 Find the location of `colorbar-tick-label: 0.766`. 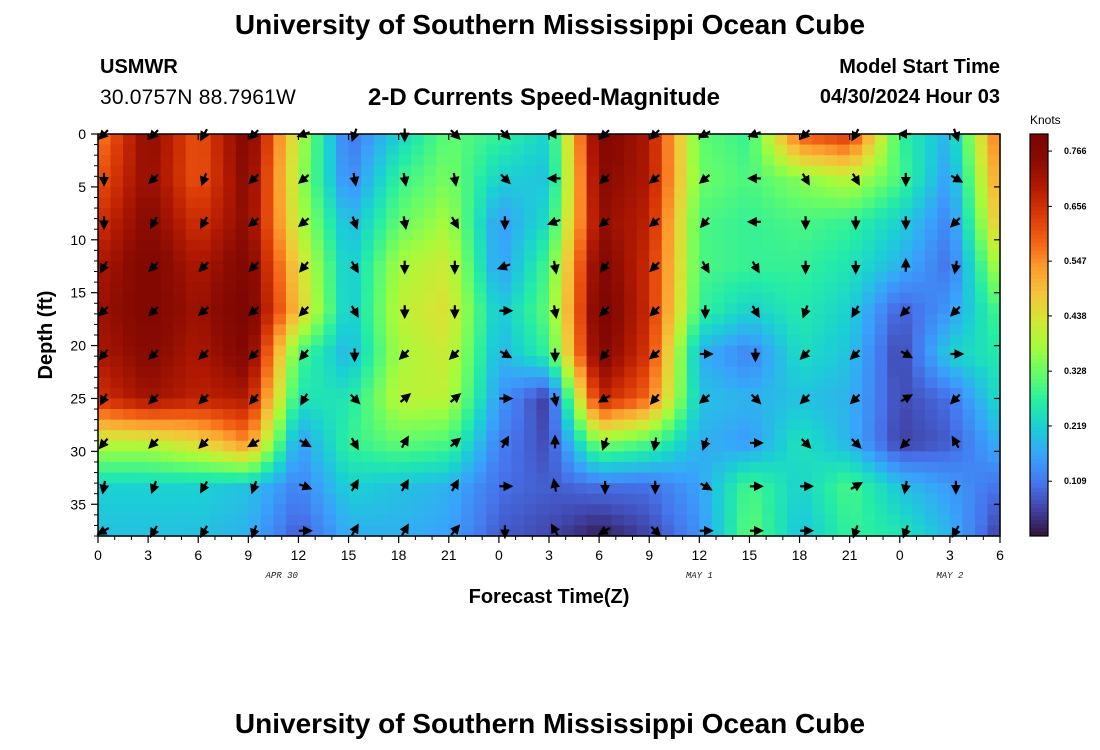

colorbar-tick-label: 0.766 is located at coordinates (1075, 151).